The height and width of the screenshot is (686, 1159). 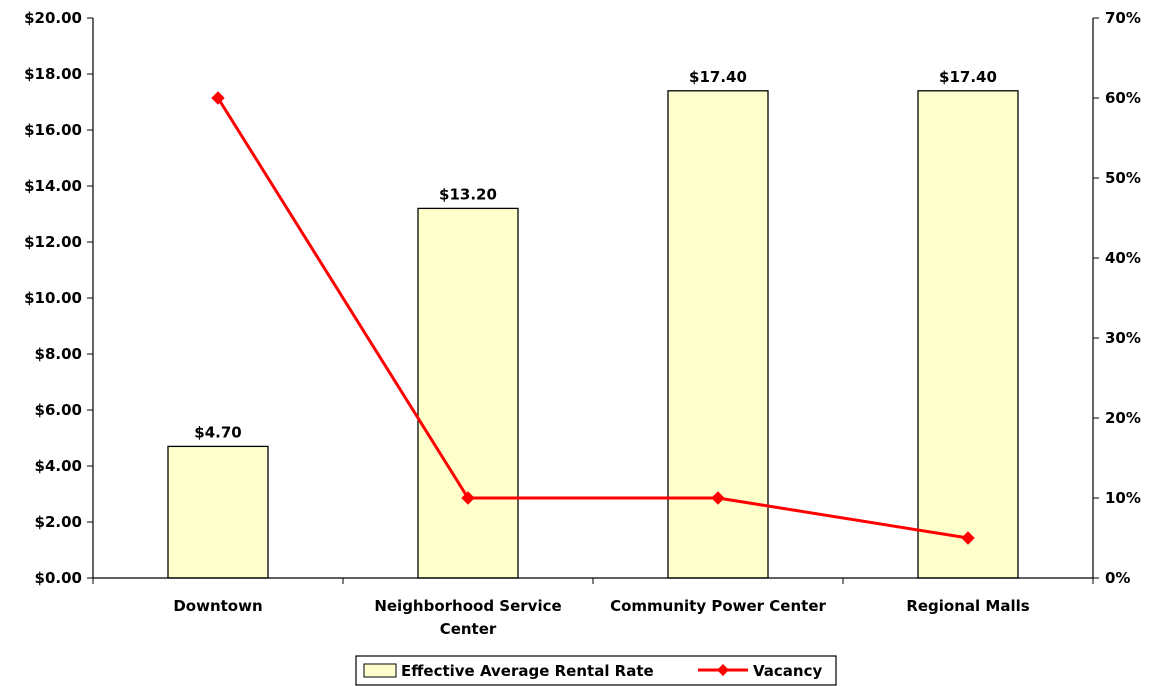 What do you see at coordinates (1123, 498) in the screenshot?
I see `right-tick-label: 10%` at bounding box center [1123, 498].